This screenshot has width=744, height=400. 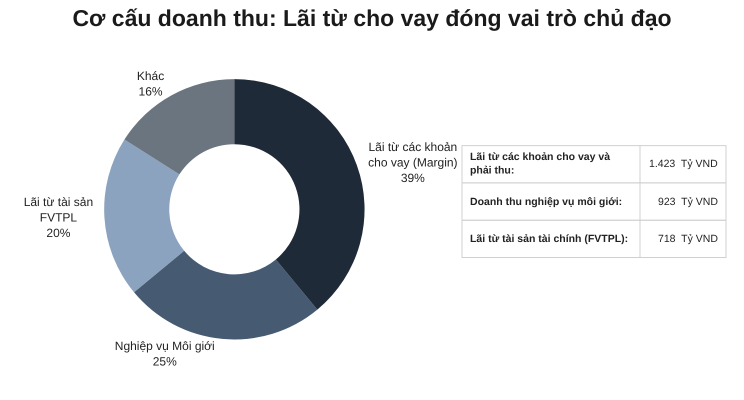 I want to click on slice-label: Khác, so click(x=150, y=76).